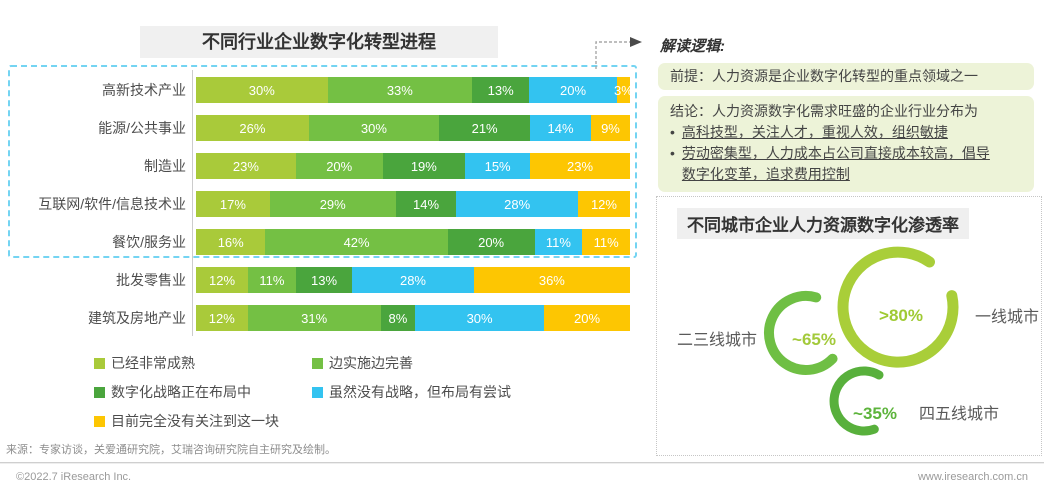  What do you see at coordinates (612, 55) in the screenshot?
I see `connector-dashed-line` at bounding box center [612, 55].